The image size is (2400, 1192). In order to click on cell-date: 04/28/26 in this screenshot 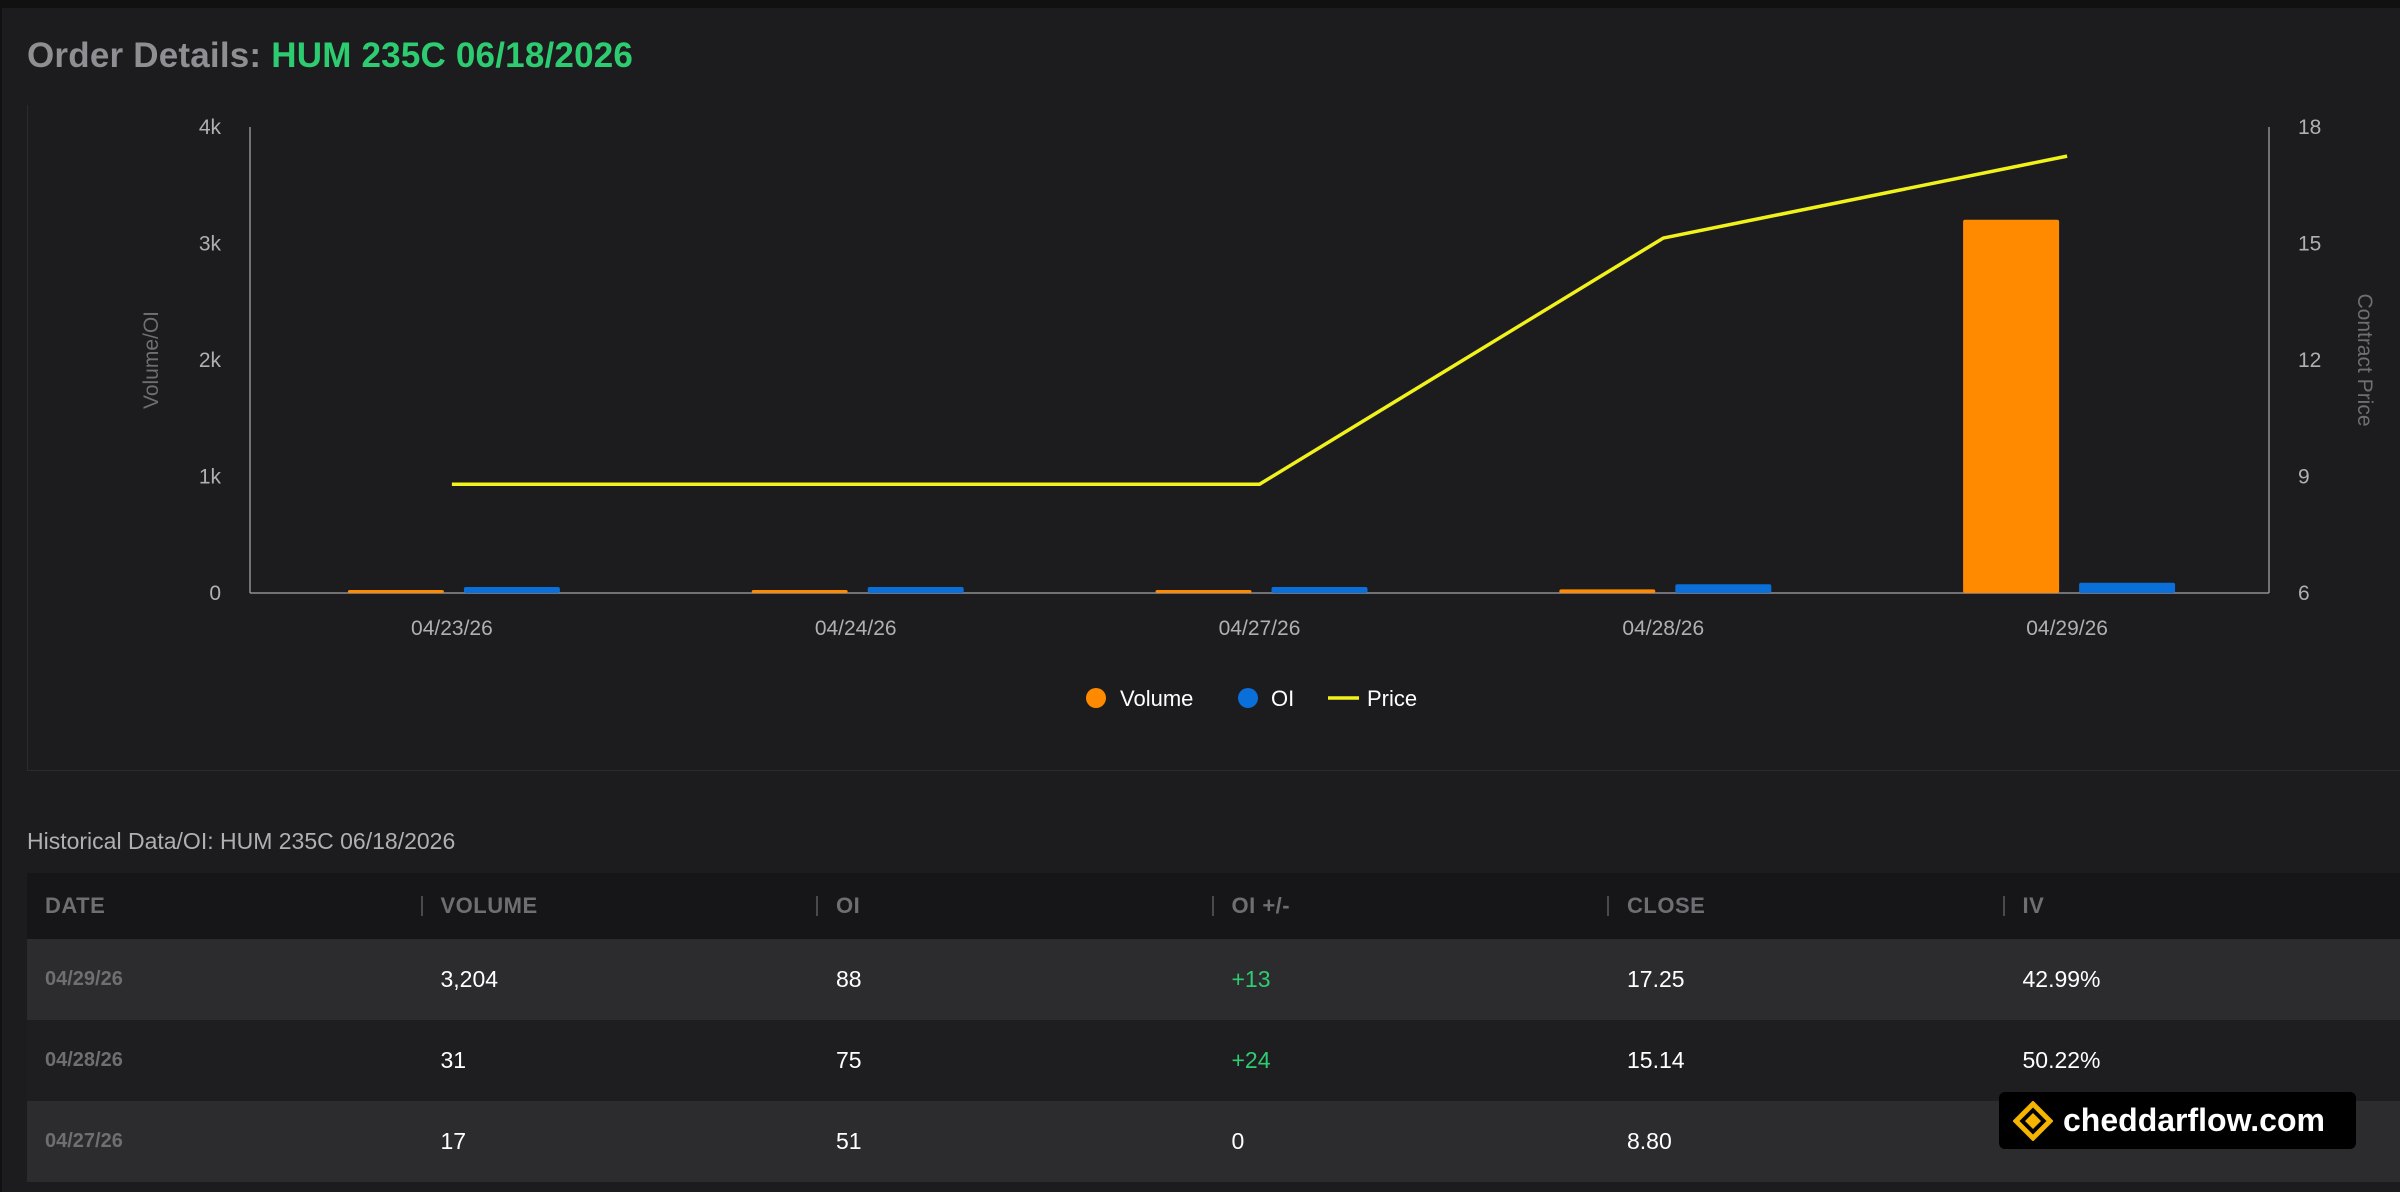, I will do `click(84, 1060)`.